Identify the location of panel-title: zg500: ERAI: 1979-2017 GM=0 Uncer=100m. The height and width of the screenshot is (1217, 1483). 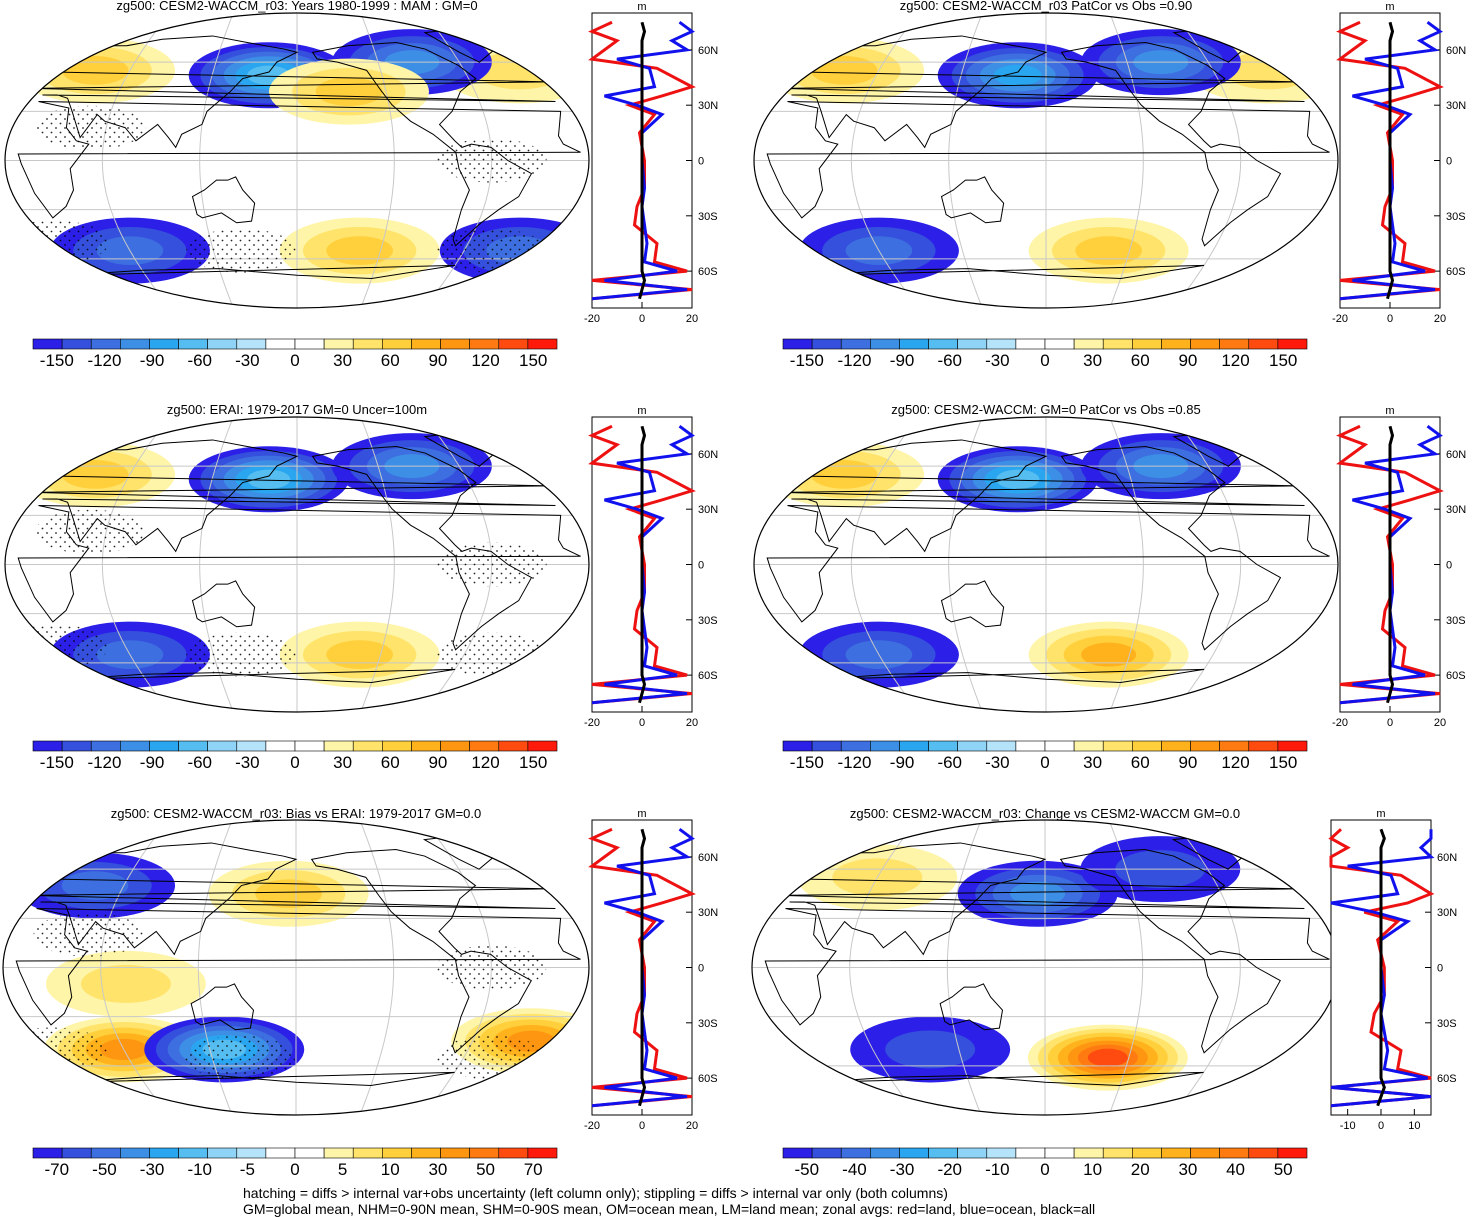
(297, 409).